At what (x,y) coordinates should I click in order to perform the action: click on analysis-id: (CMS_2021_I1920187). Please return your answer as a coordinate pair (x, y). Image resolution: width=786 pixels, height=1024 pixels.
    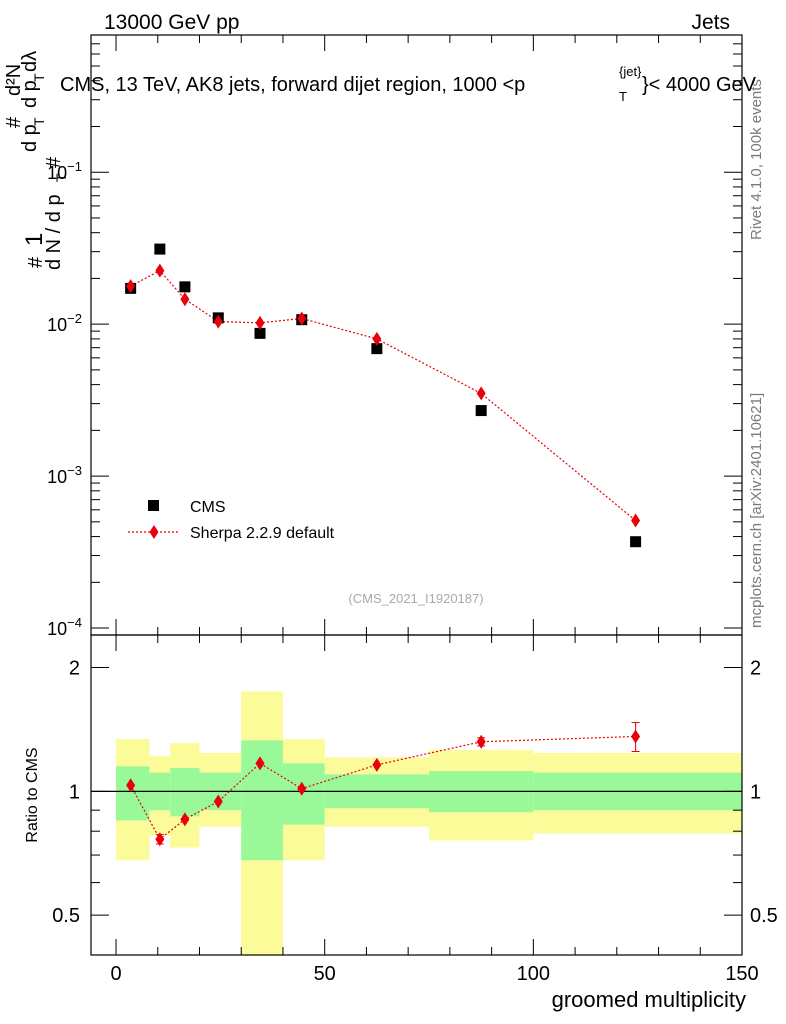
    Looking at the image, I should click on (415, 598).